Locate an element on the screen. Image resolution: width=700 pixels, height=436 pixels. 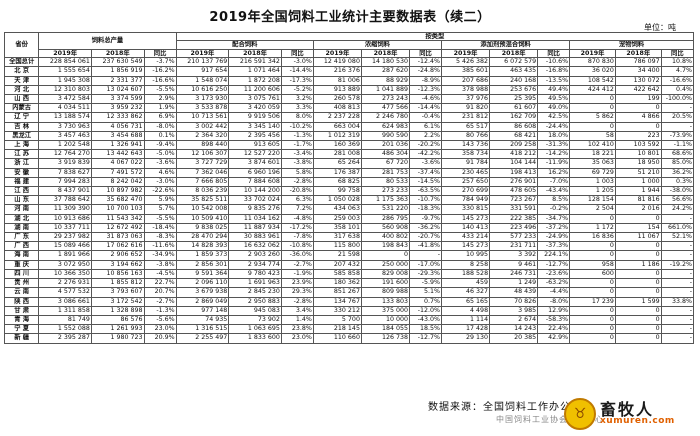
value-cell: 49.0% is located at coordinates (554, 108).